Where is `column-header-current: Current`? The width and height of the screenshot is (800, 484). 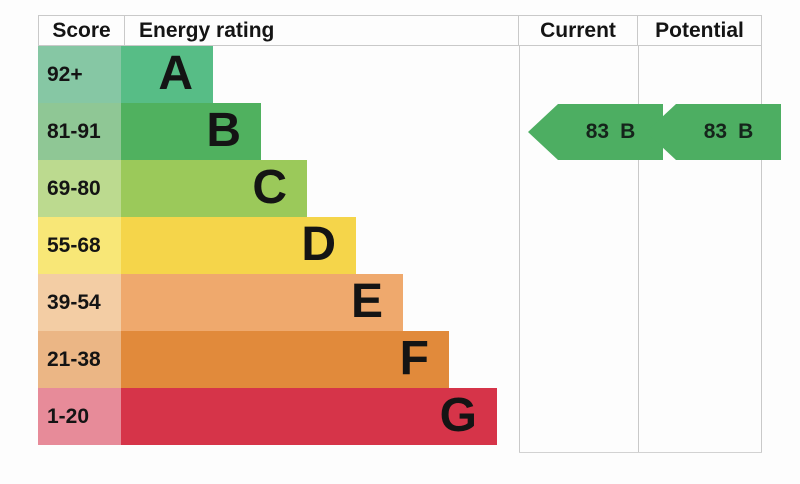
column-header-current: Current is located at coordinates (577, 30).